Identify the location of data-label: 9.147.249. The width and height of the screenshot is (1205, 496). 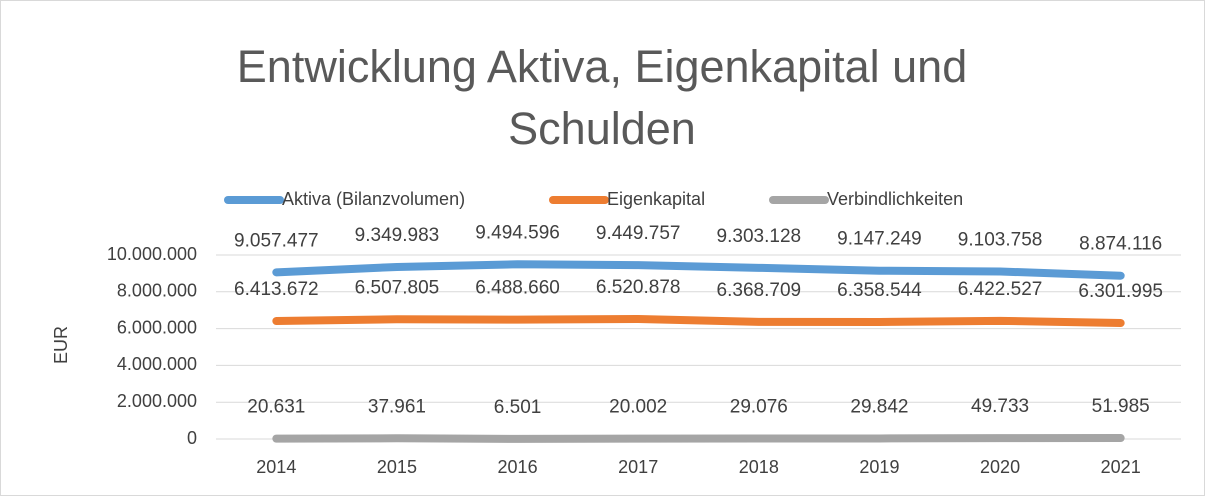
(879, 239).